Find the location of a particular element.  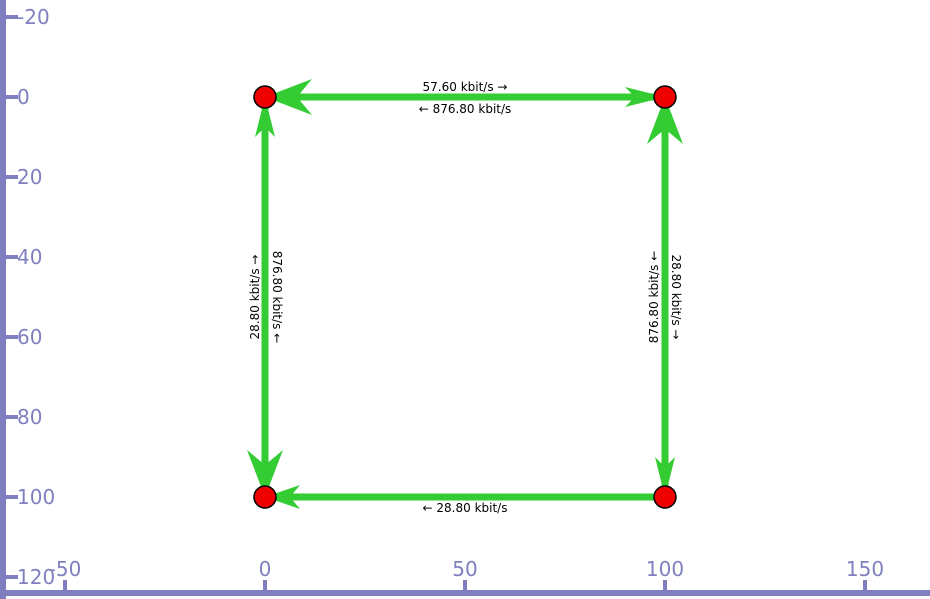

link-label-right-2: 28.80 kbit/s → is located at coordinates (676, 297).